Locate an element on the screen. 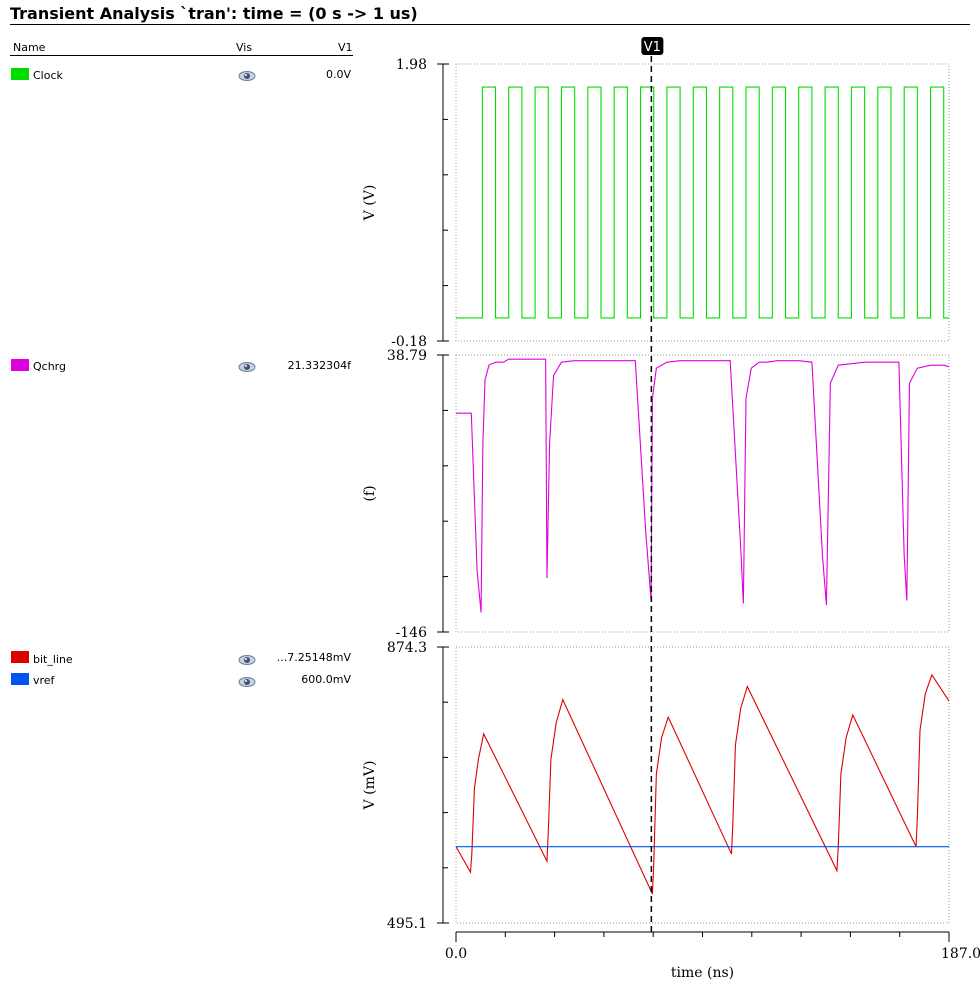 This screenshot has height=994, width=980. y-min-label: -0.18 is located at coordinates (409, 342).